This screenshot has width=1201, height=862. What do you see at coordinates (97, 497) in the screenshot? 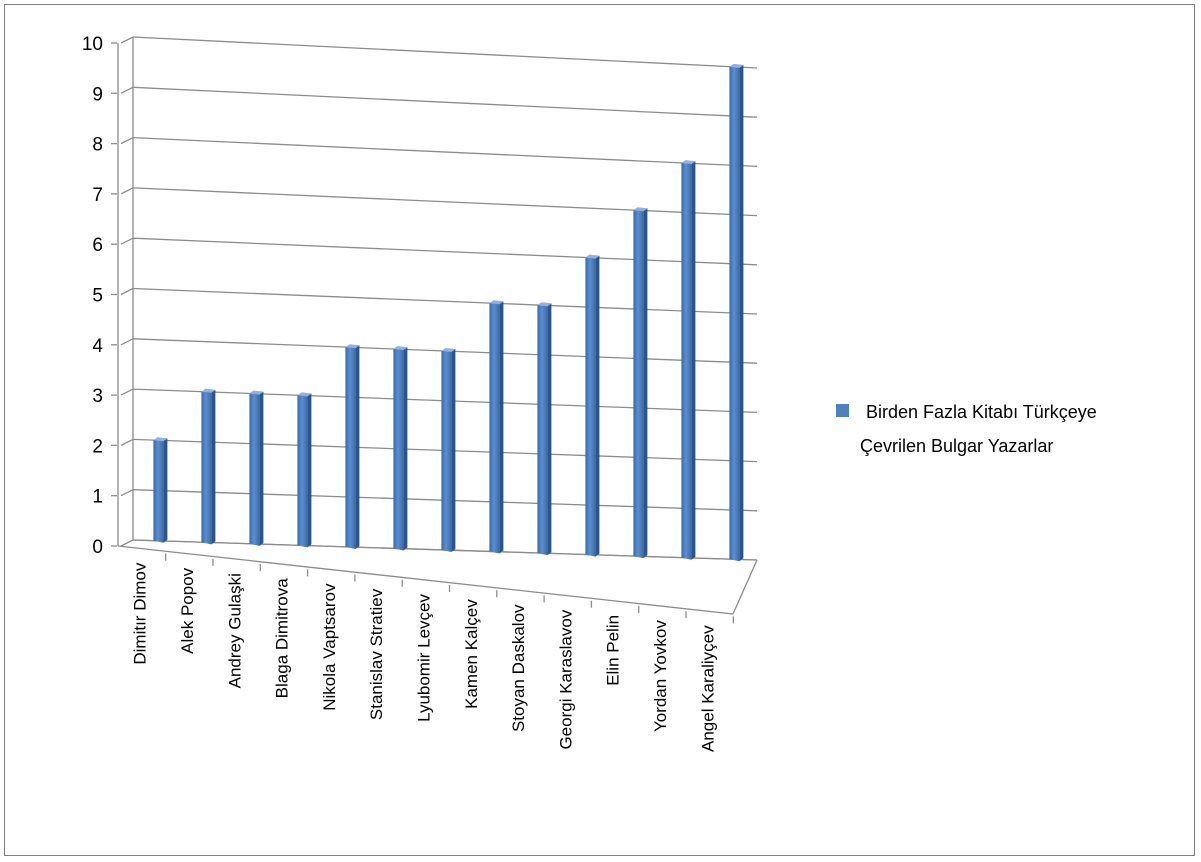
I see `y-tick-label: 1` at bounding box center [97, 497].